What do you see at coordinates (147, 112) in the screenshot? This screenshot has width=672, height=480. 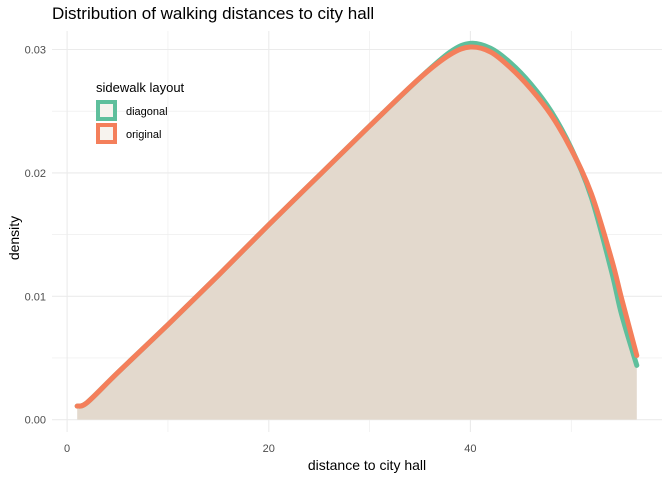 I see `legend-label-diagonal: diagonal` at bounding box center [147, 112].